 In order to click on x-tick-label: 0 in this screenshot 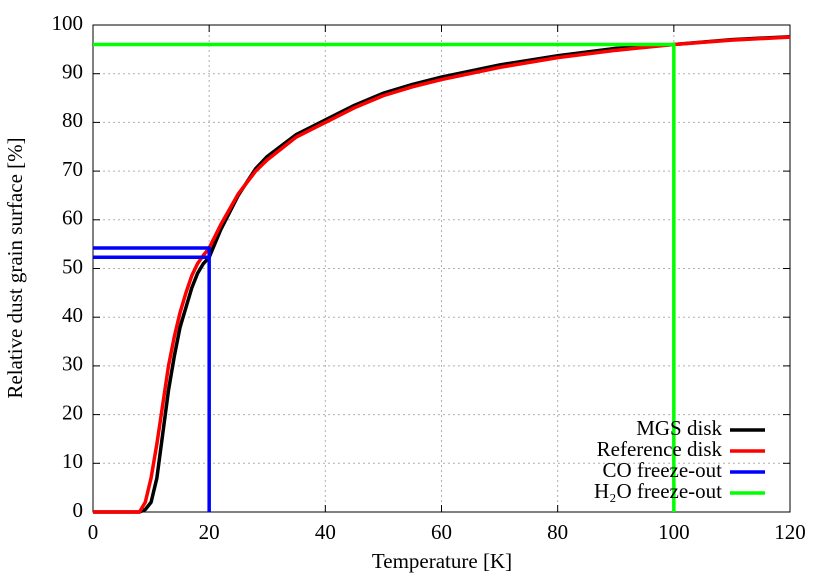, I will do `click(93, 532)`.